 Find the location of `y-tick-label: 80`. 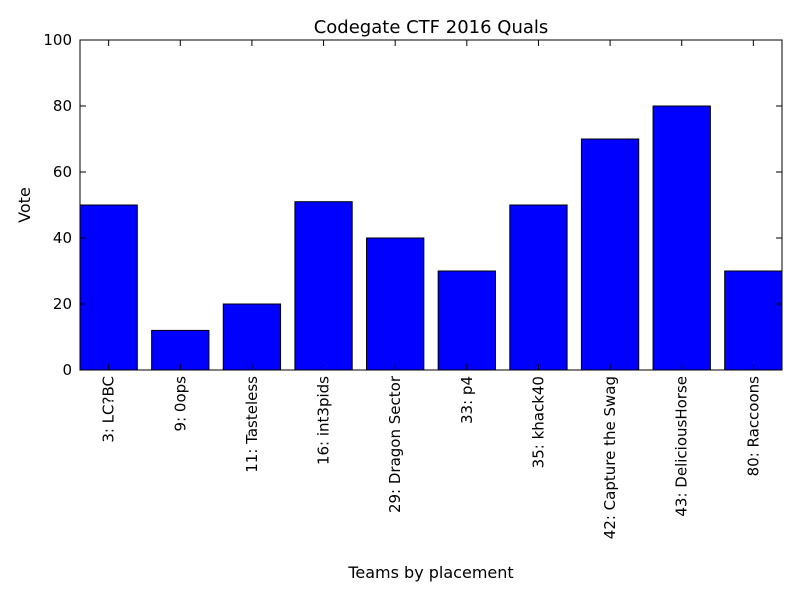

y-tick-label: 80 is located at coordinates (62, 106).